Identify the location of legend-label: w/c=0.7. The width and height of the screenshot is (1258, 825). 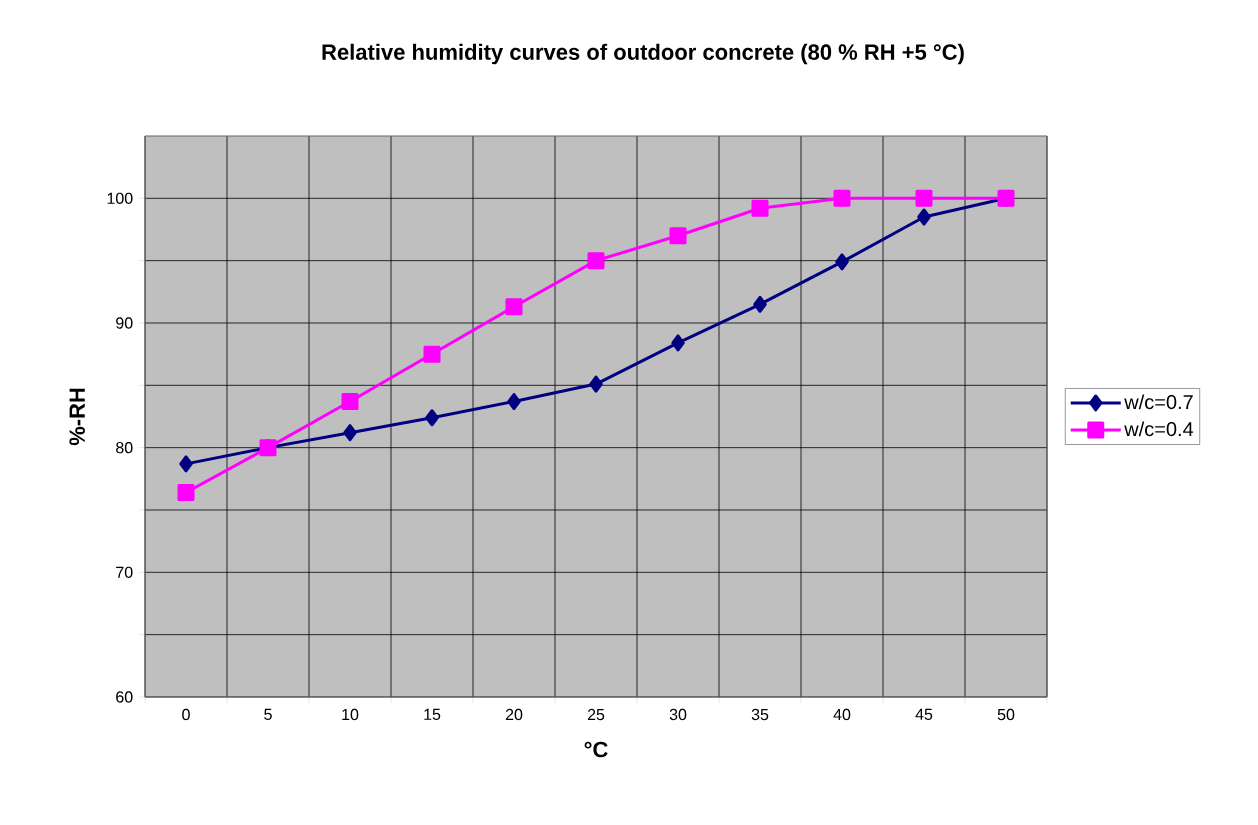
(1158, 402).